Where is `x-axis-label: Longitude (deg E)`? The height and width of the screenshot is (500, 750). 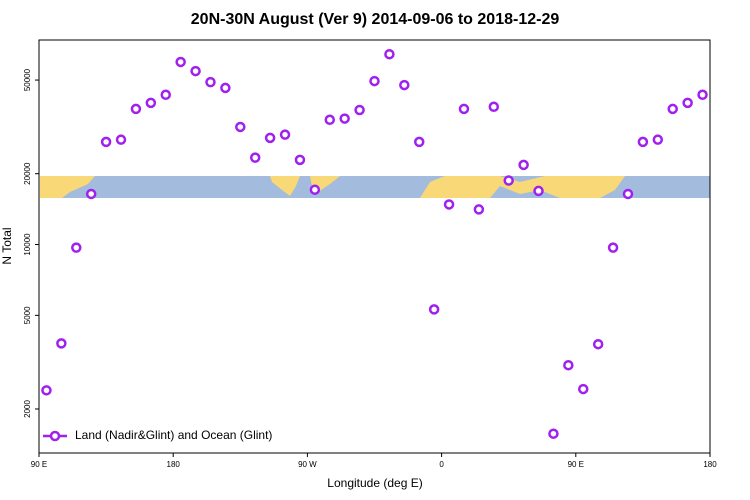 x-axis-label: Longitude (deg E) is located at coordinates (374, 483).